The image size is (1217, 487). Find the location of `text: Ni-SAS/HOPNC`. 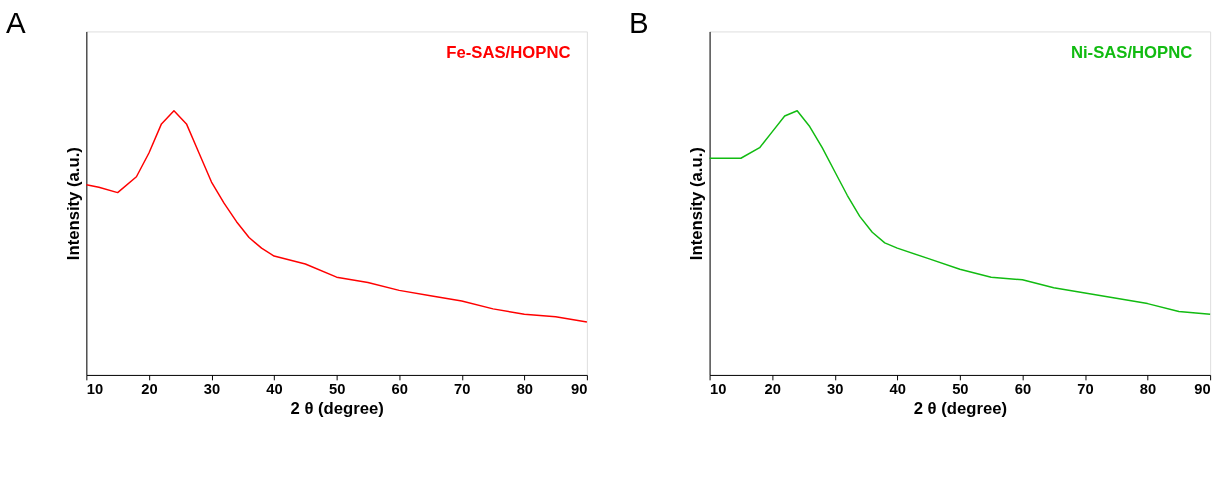

text: Ni-SAS/HOPNC is located at coordinates (1131, 52).